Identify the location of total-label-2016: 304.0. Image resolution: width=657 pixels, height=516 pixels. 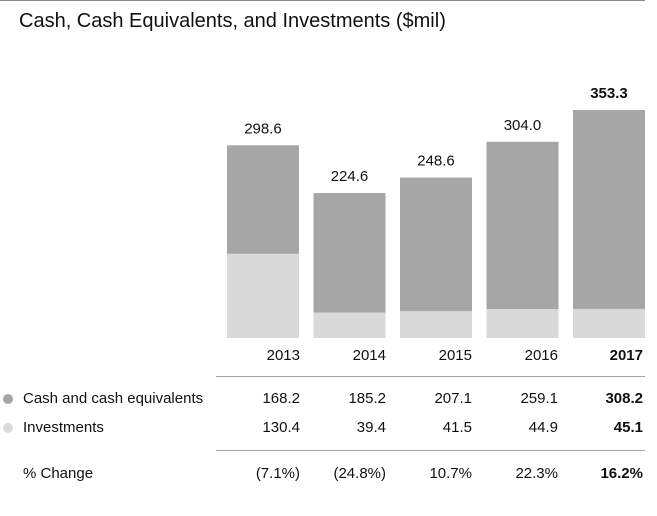
(523, 125).